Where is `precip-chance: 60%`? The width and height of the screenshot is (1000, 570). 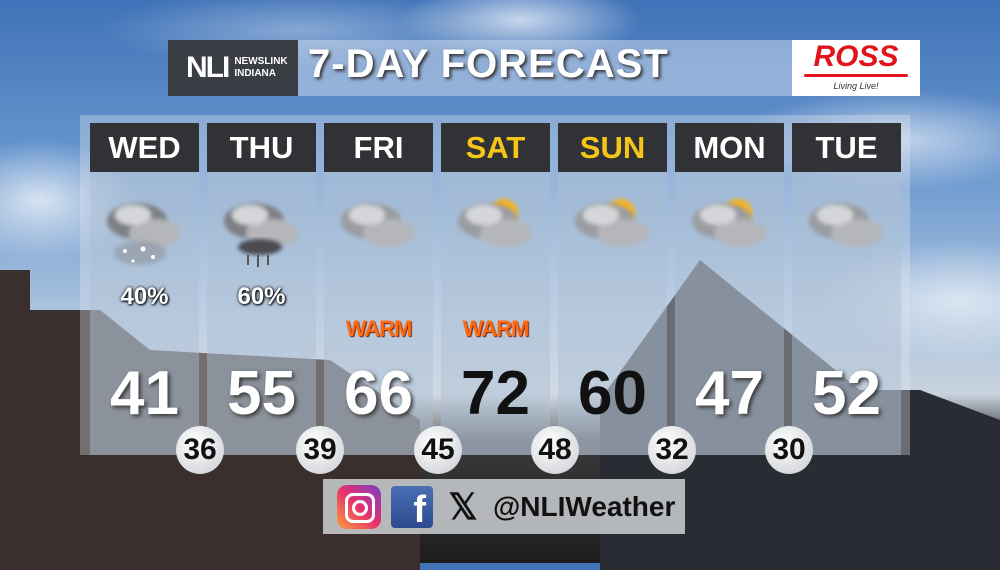 precip-chance: 60% is located at coordinates (261, 296).